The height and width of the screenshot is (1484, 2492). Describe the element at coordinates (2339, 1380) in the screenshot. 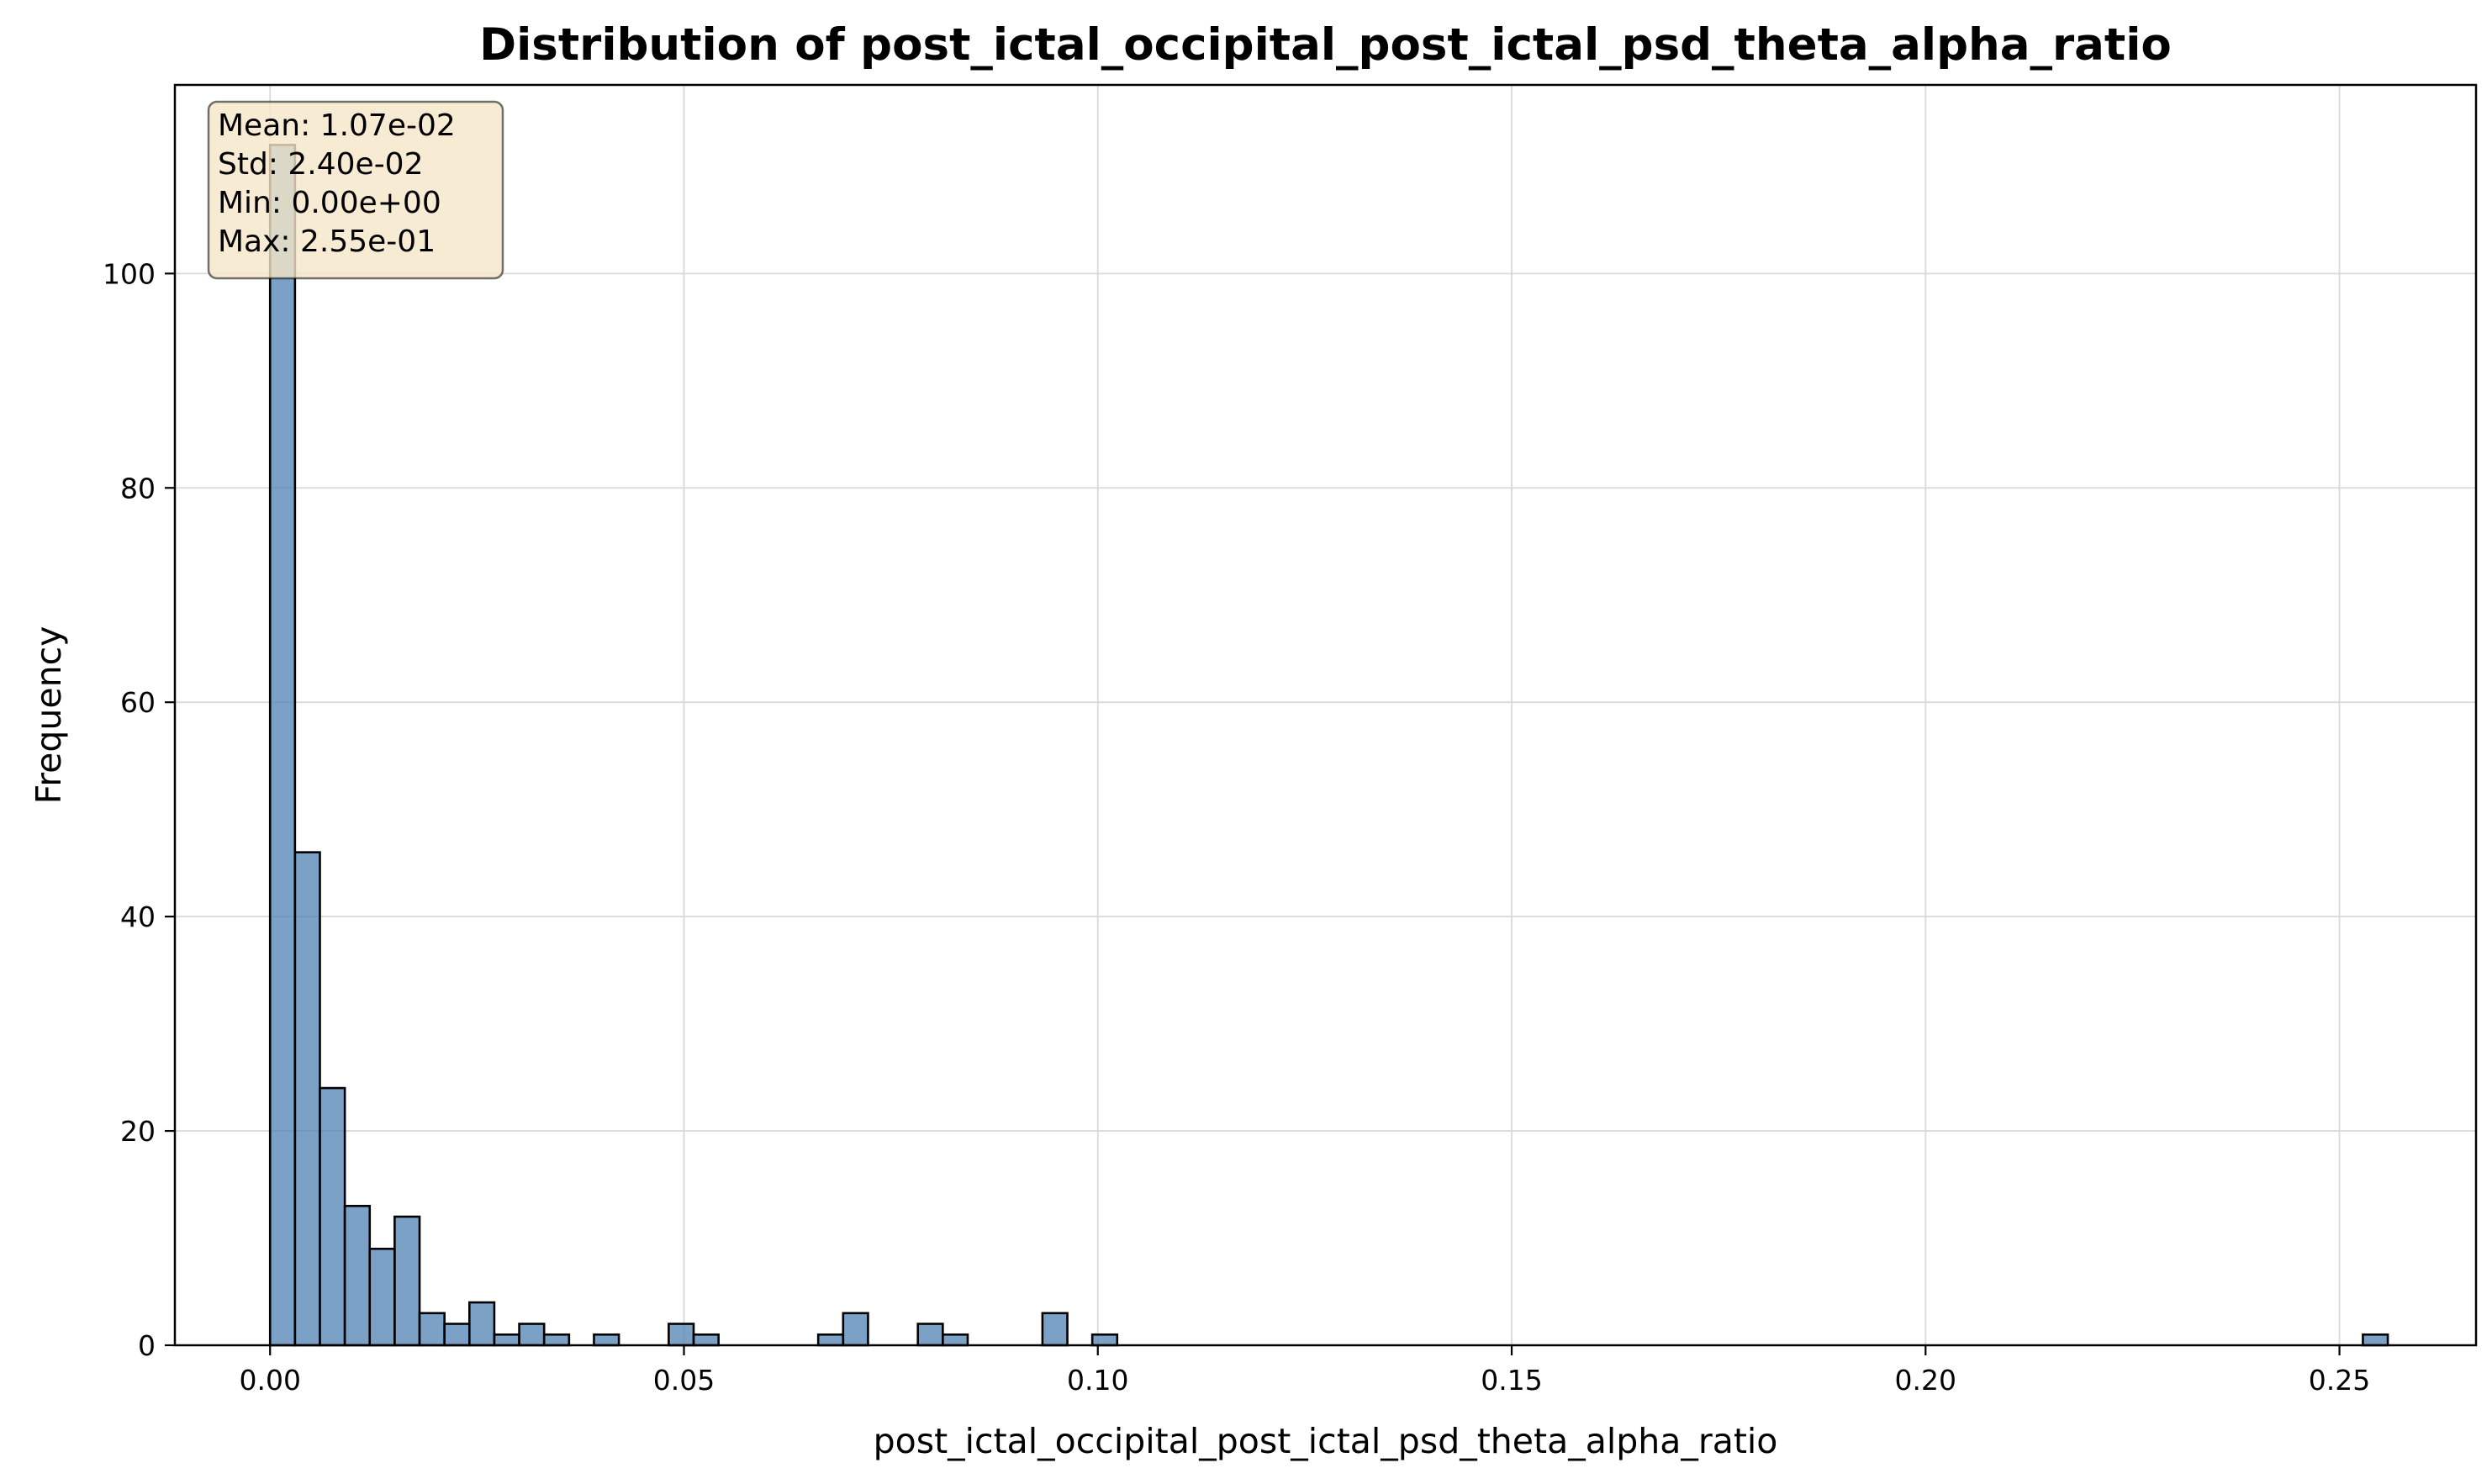

I see `x-tick-label: 0.25` at that location.